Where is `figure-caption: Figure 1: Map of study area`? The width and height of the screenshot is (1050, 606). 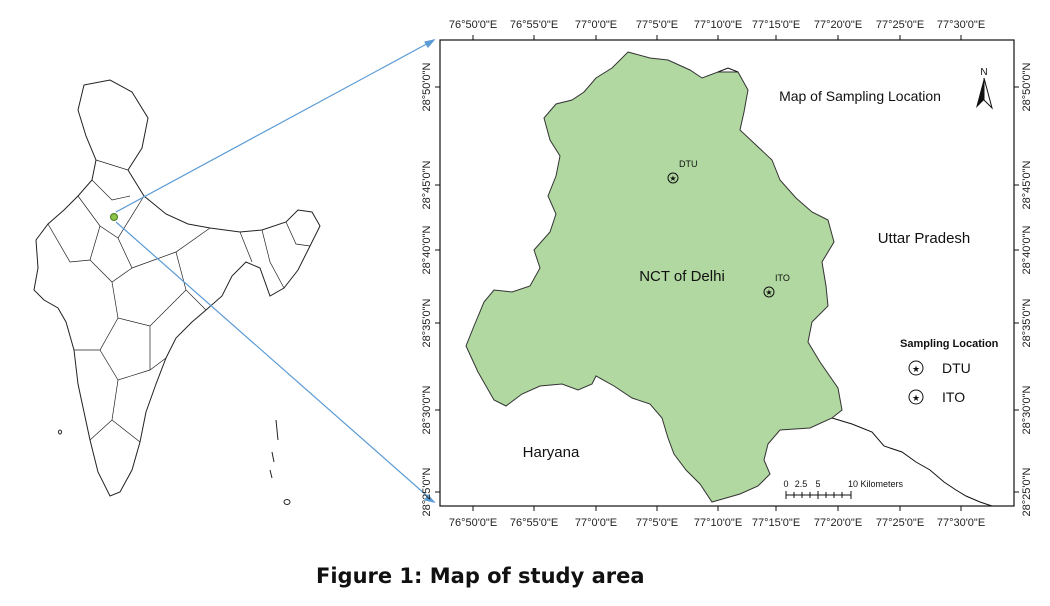
figure-caption: Figure 1: Map of study area is located at coordinates (480, 576).